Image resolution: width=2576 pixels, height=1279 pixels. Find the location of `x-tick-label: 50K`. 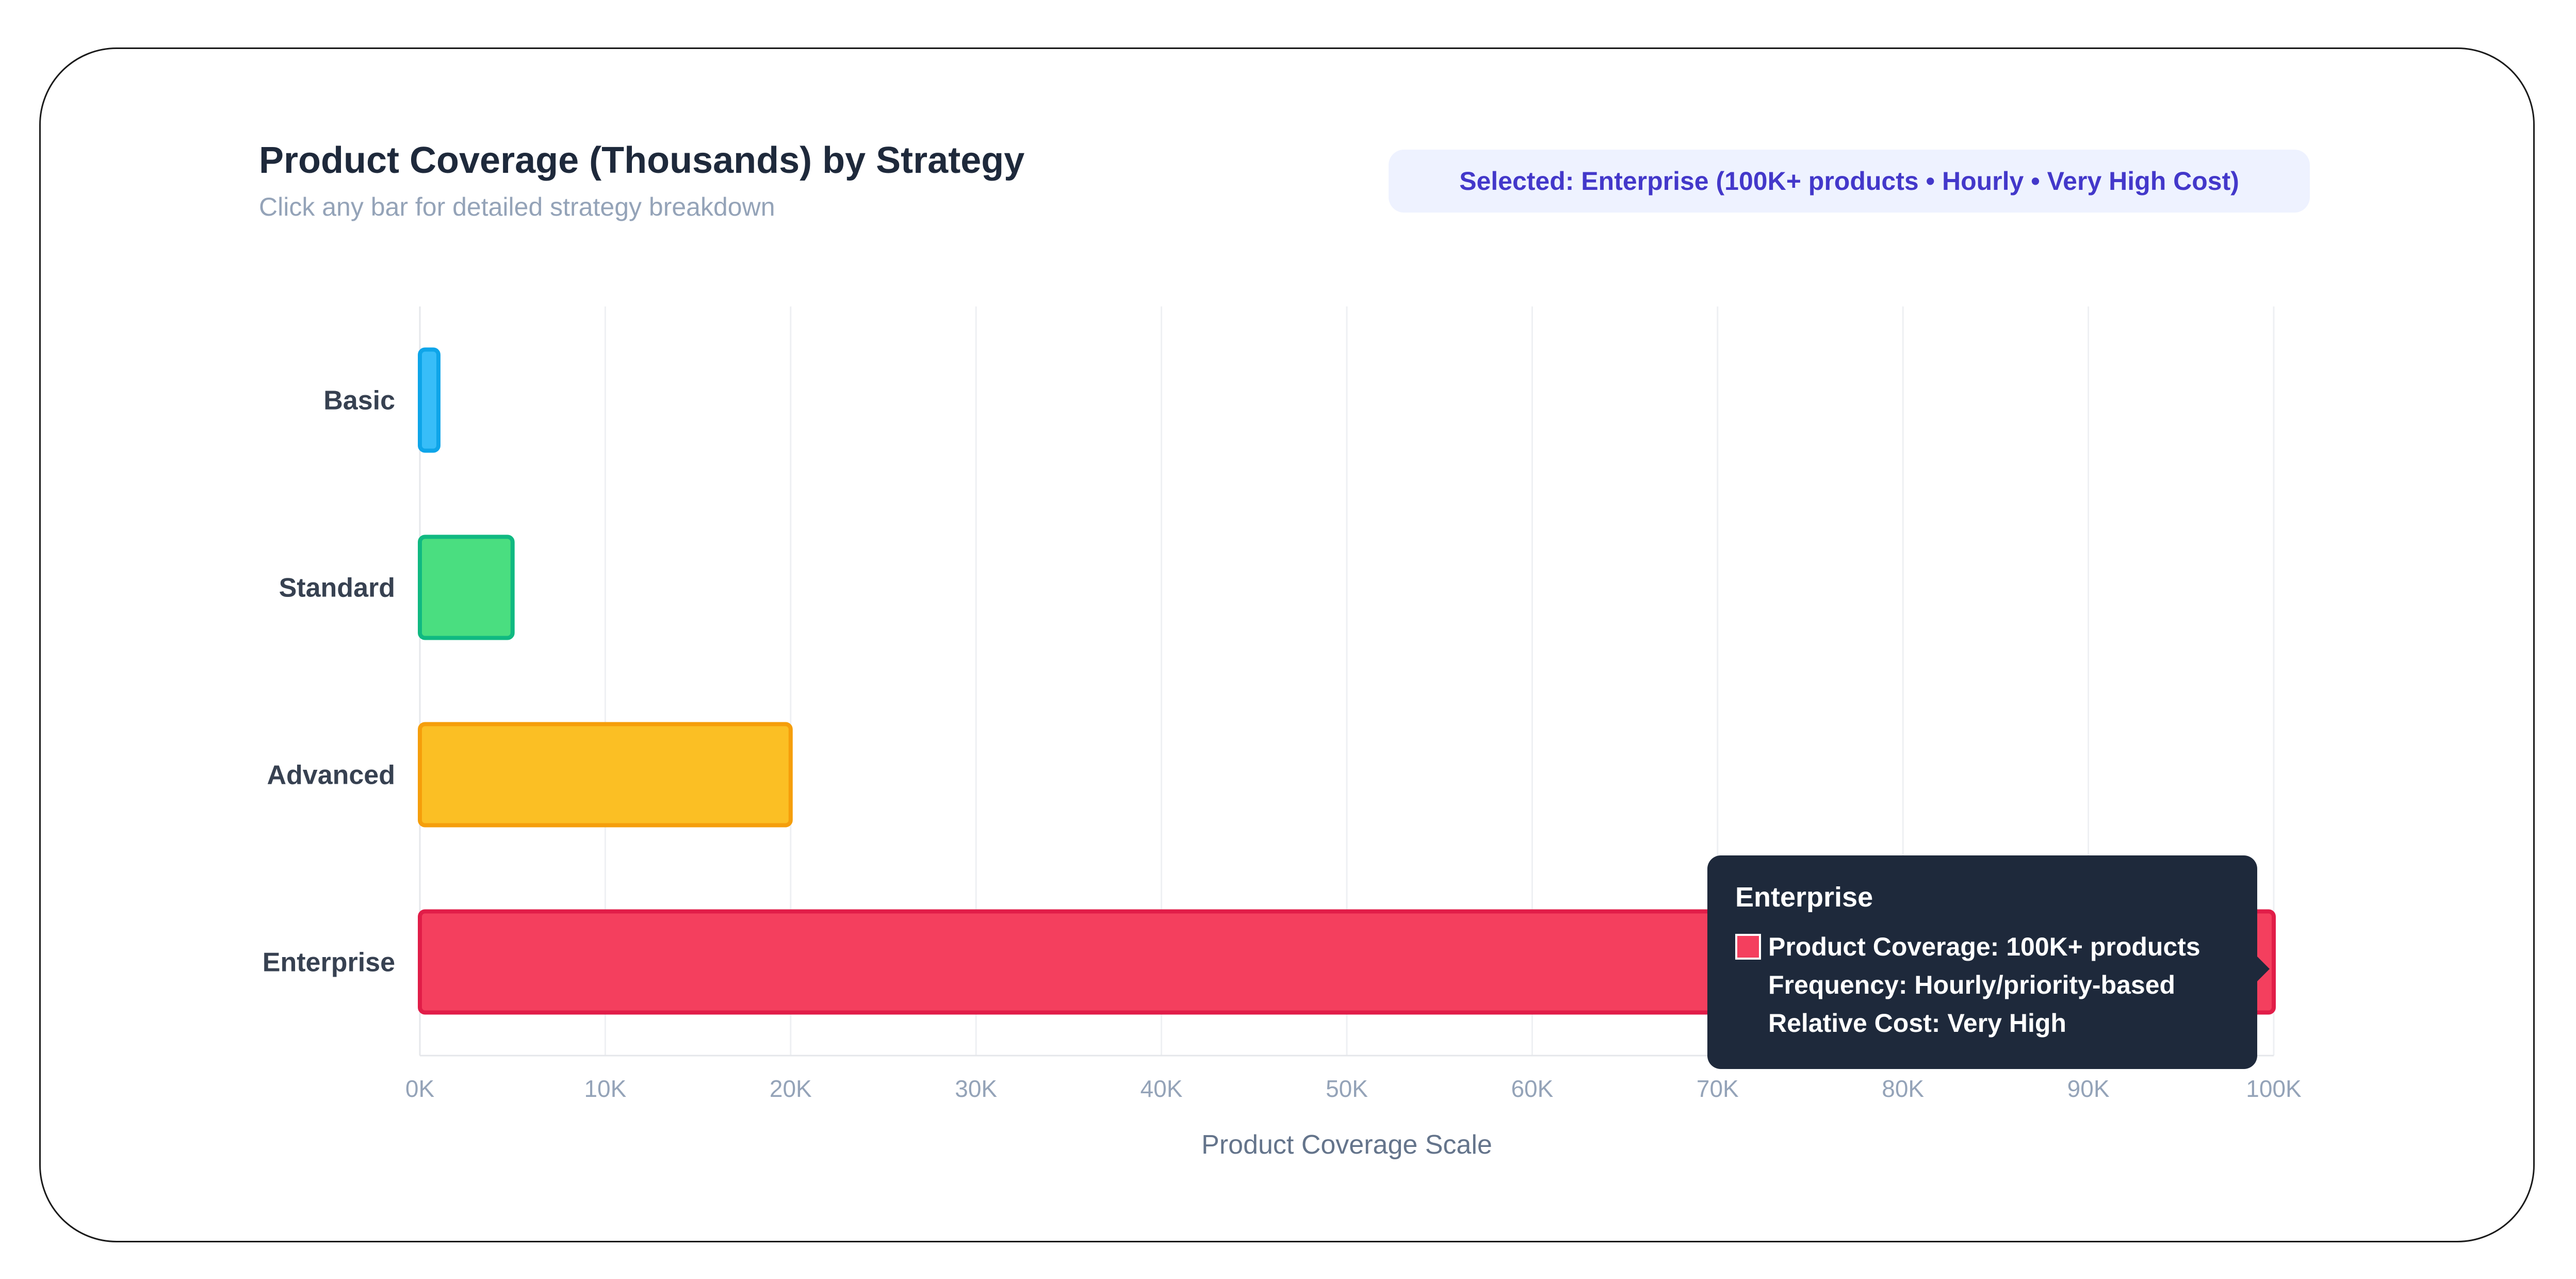

x-tick-label: 50K is located at coordinates (1347, 1088).